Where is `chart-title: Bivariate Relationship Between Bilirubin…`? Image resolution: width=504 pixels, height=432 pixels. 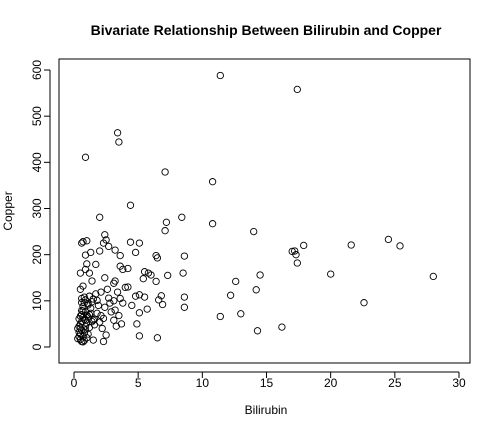 chart-title: Bivariate Relationship Between Bilirubin… is located at coordinates (266, 30).